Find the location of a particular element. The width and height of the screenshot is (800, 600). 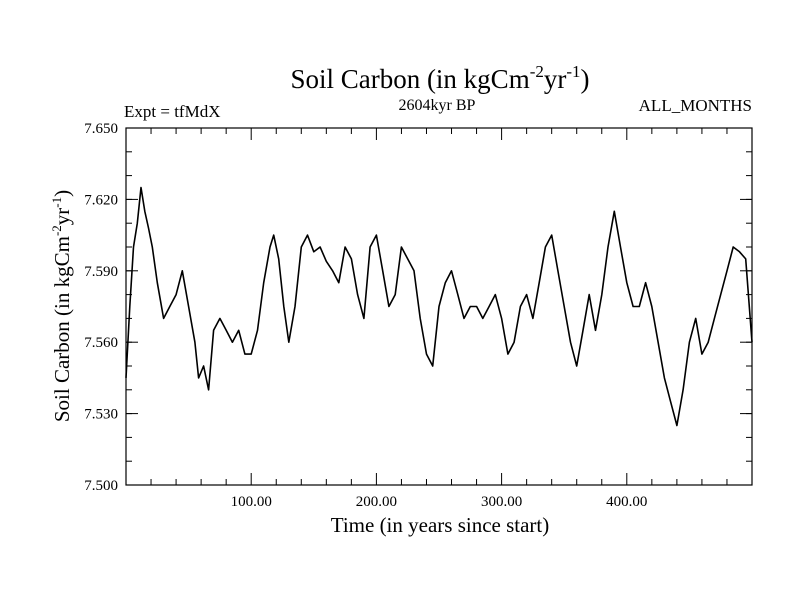

months-label: ALL_MONTHS is located at coordinates (695, 105).